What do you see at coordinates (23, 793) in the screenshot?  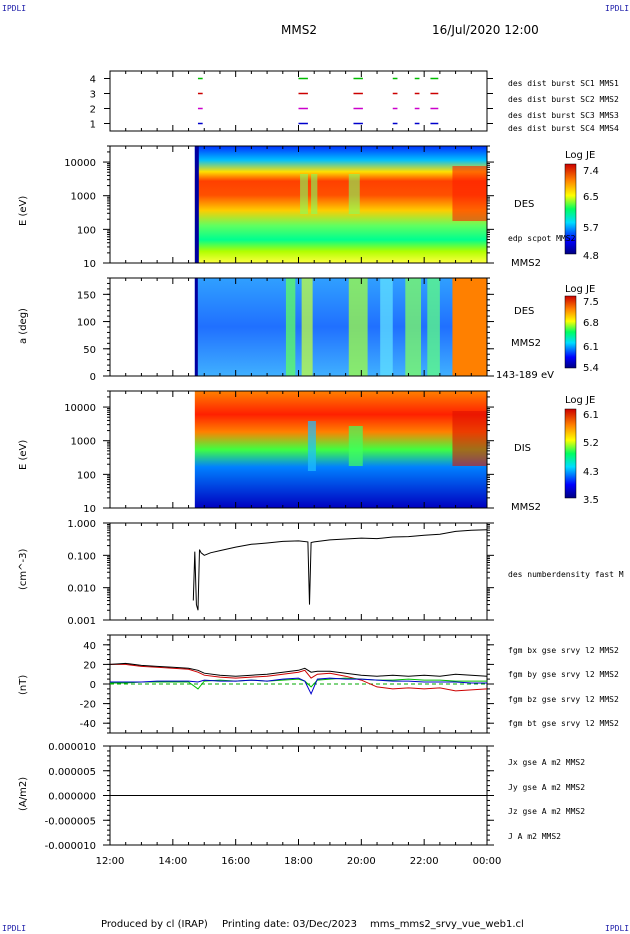 I see `current-ylabel: (A/m2)` at bounding box center [23, 793].